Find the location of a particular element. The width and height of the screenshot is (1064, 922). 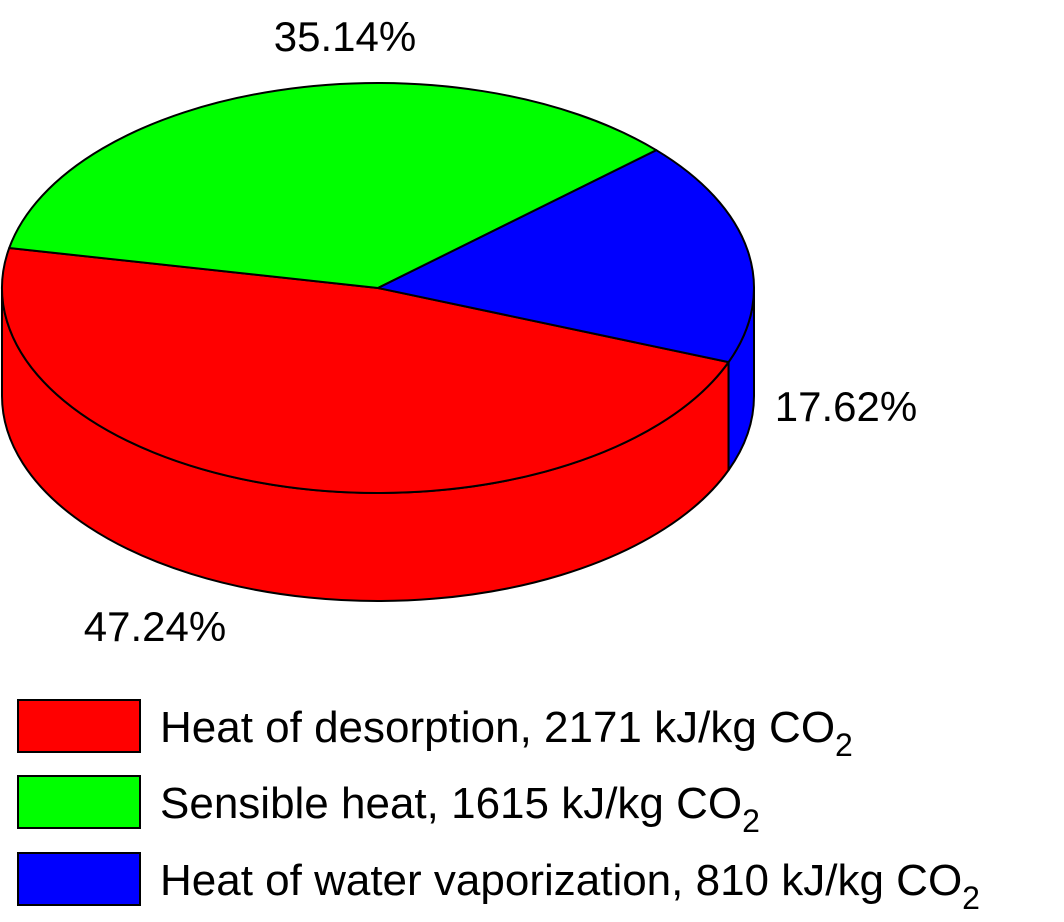

percent-label-sensible: 35.14% is located at coordinates (345, 36).